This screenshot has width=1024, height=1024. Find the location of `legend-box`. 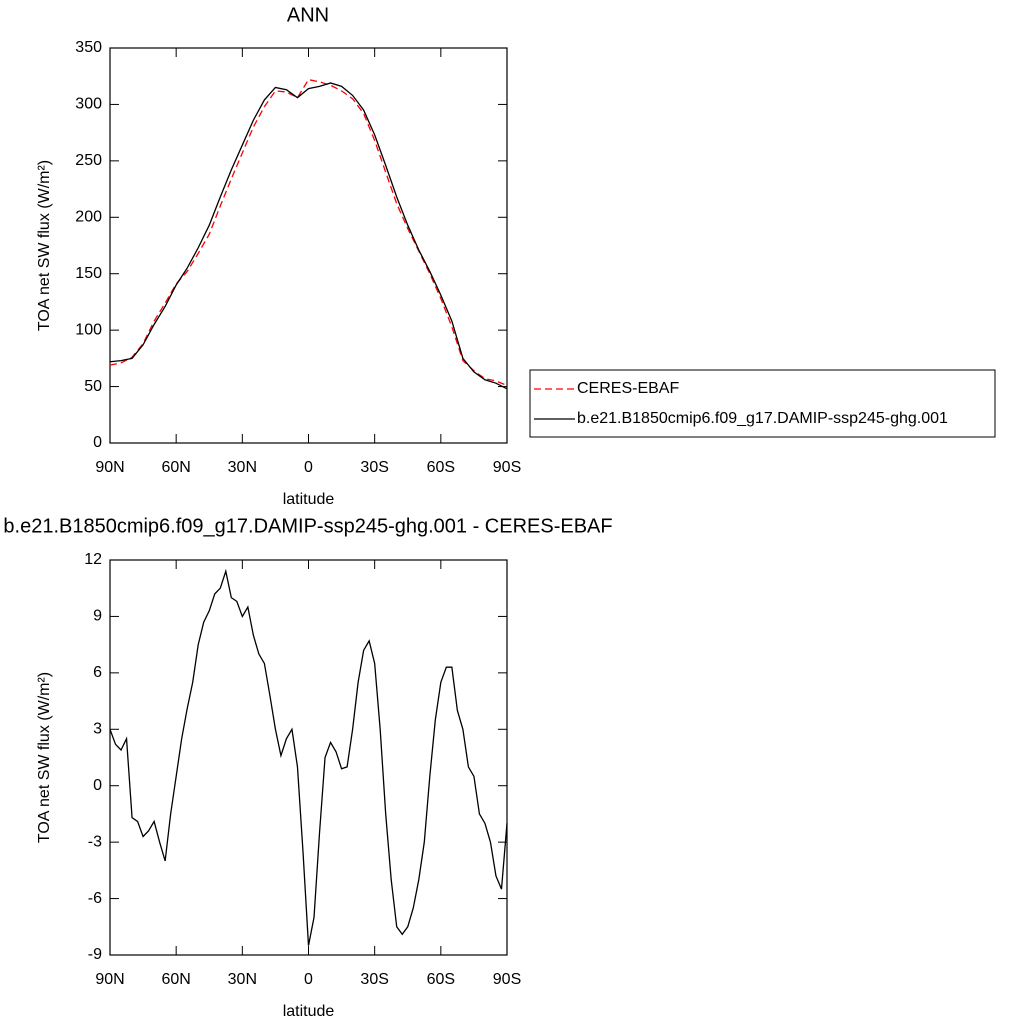

legend-box is located at coordinates (762, 403).